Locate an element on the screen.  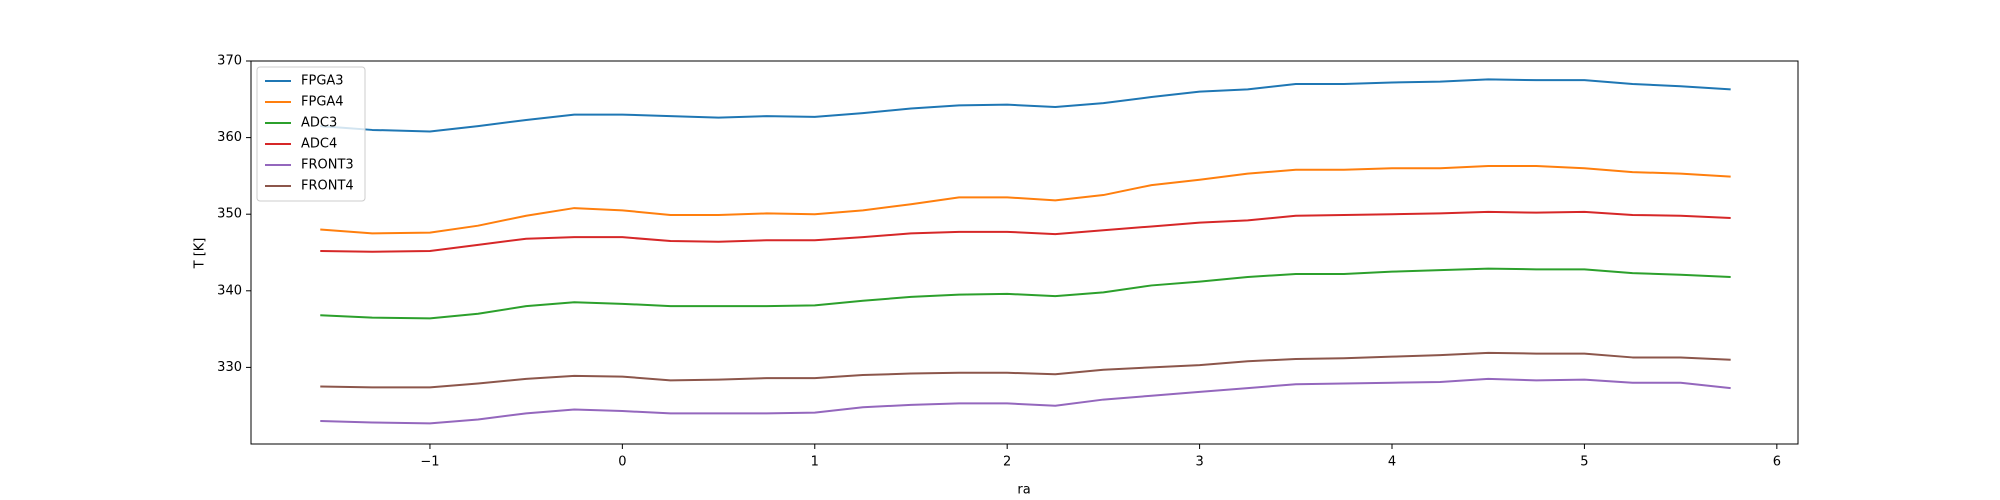
legend-label: ADC4 is located at coordinates (319, 144).